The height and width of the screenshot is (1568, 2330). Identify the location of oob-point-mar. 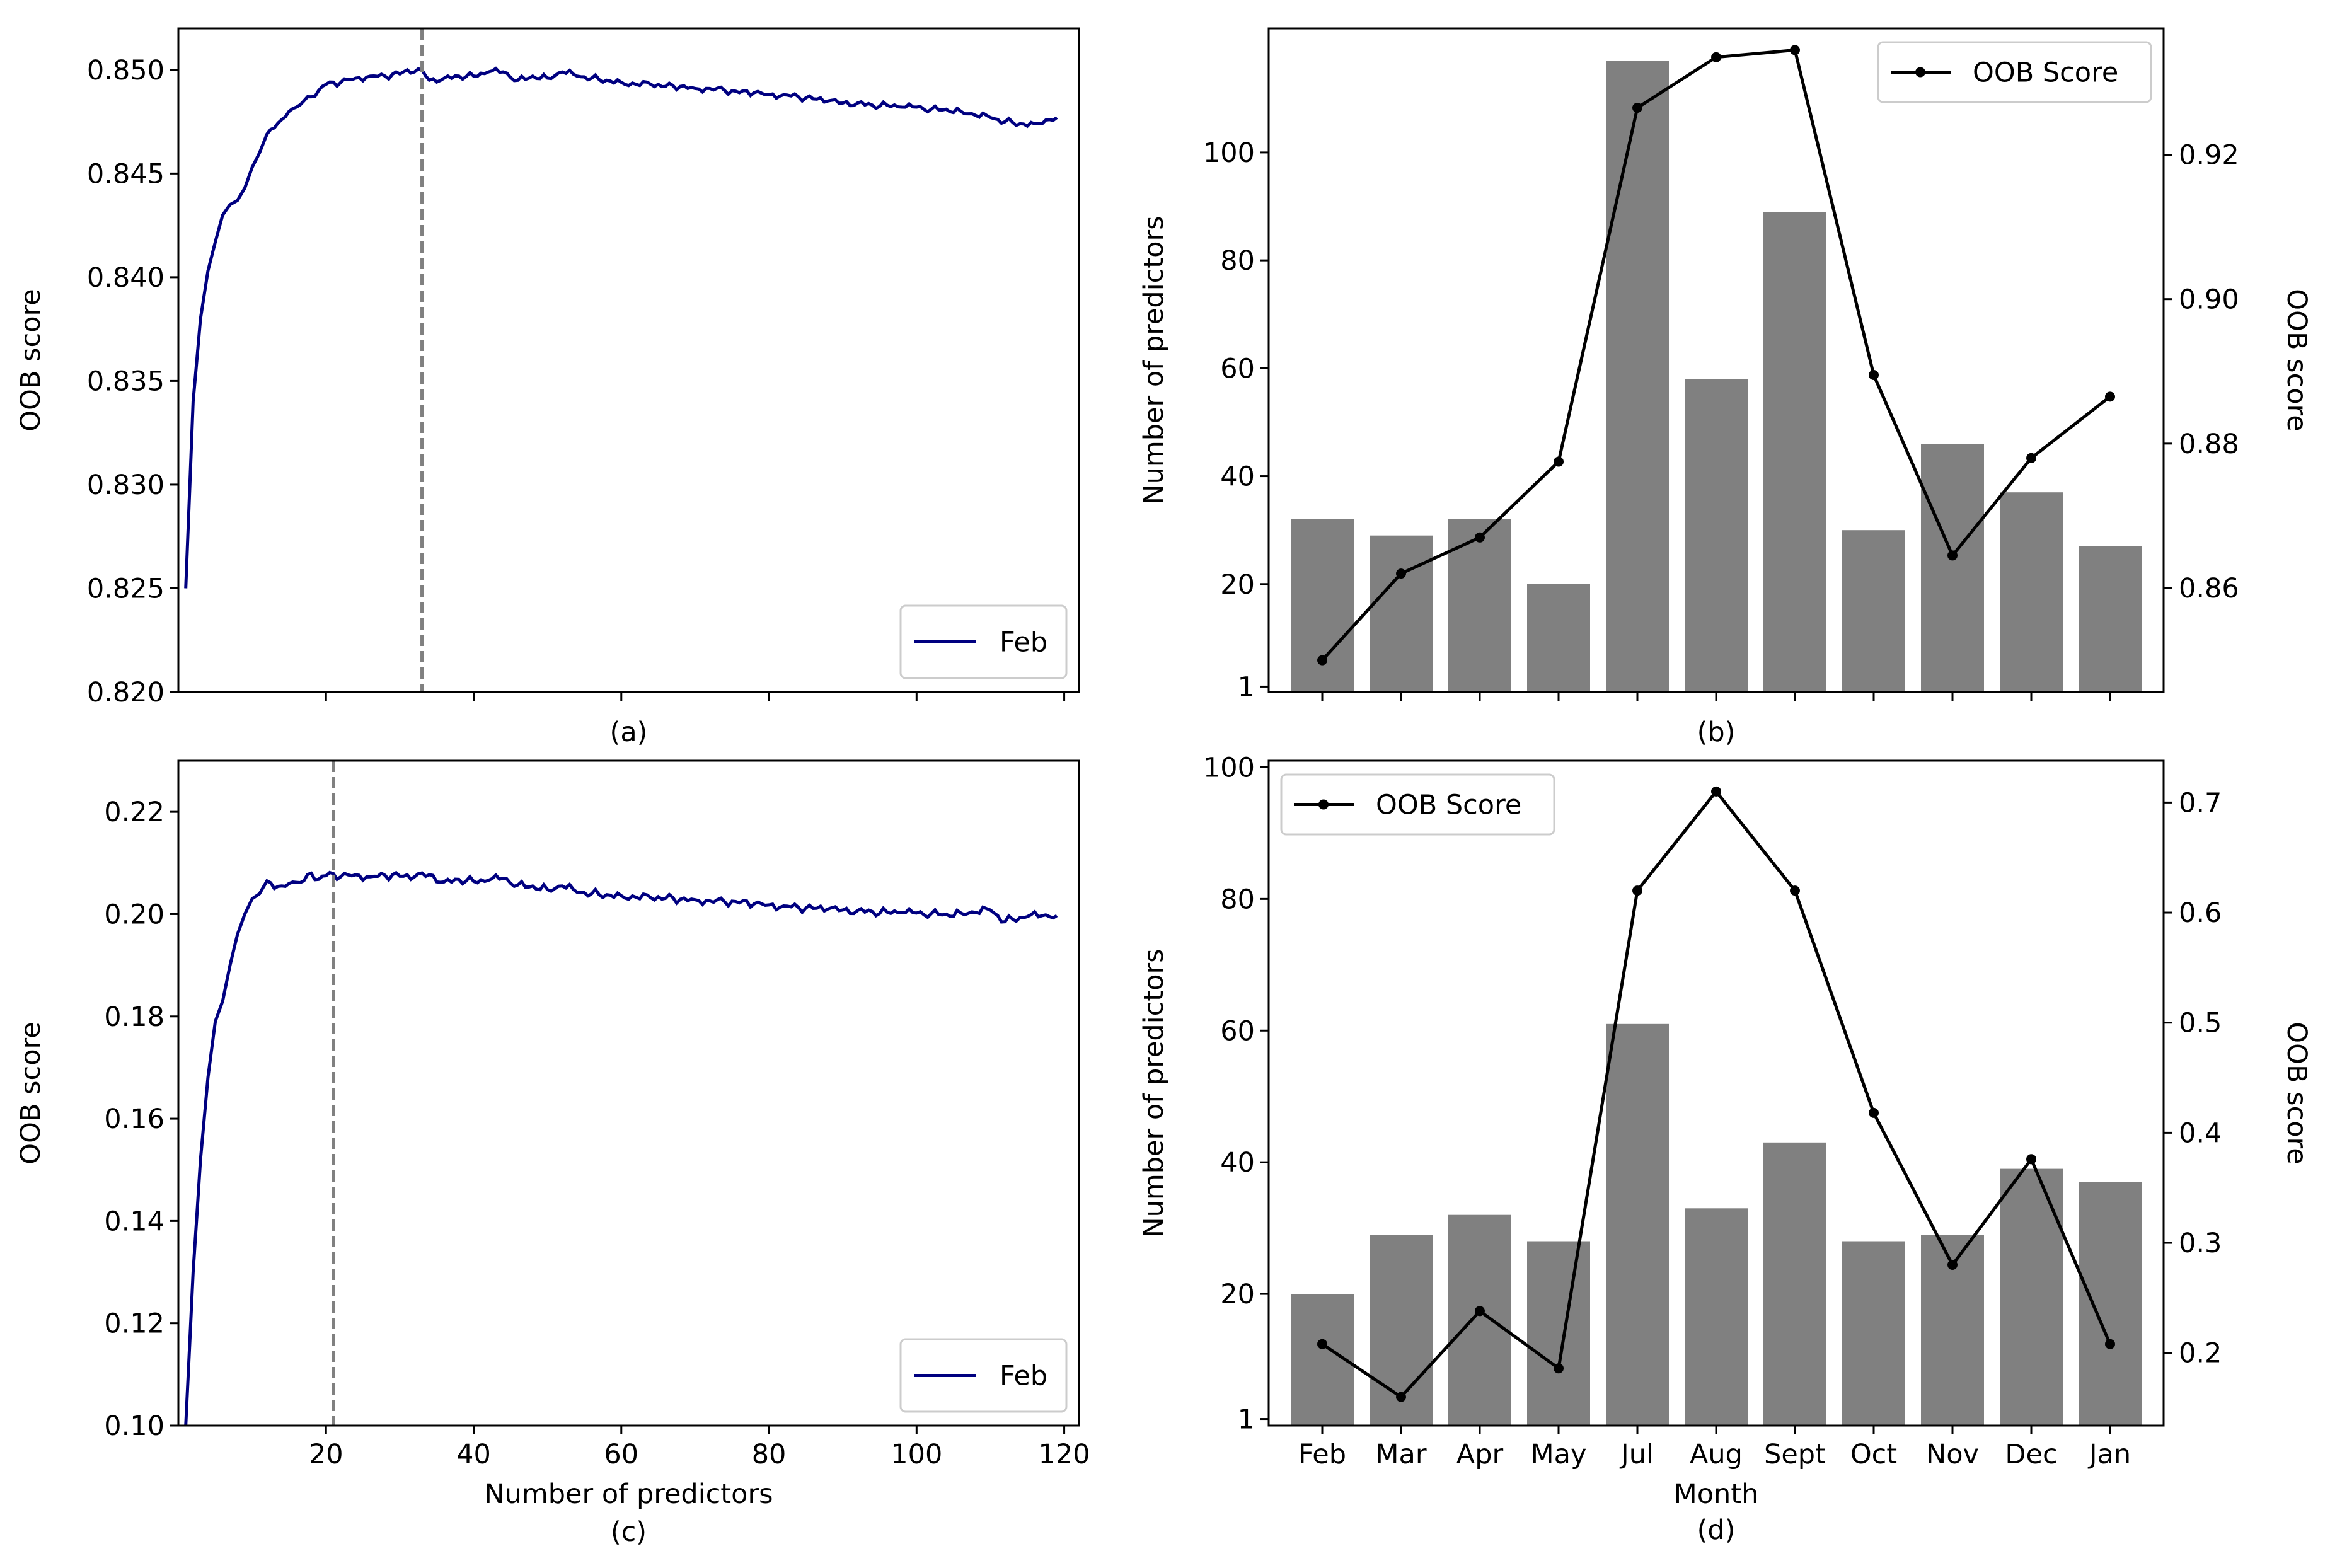
(1401, 573).